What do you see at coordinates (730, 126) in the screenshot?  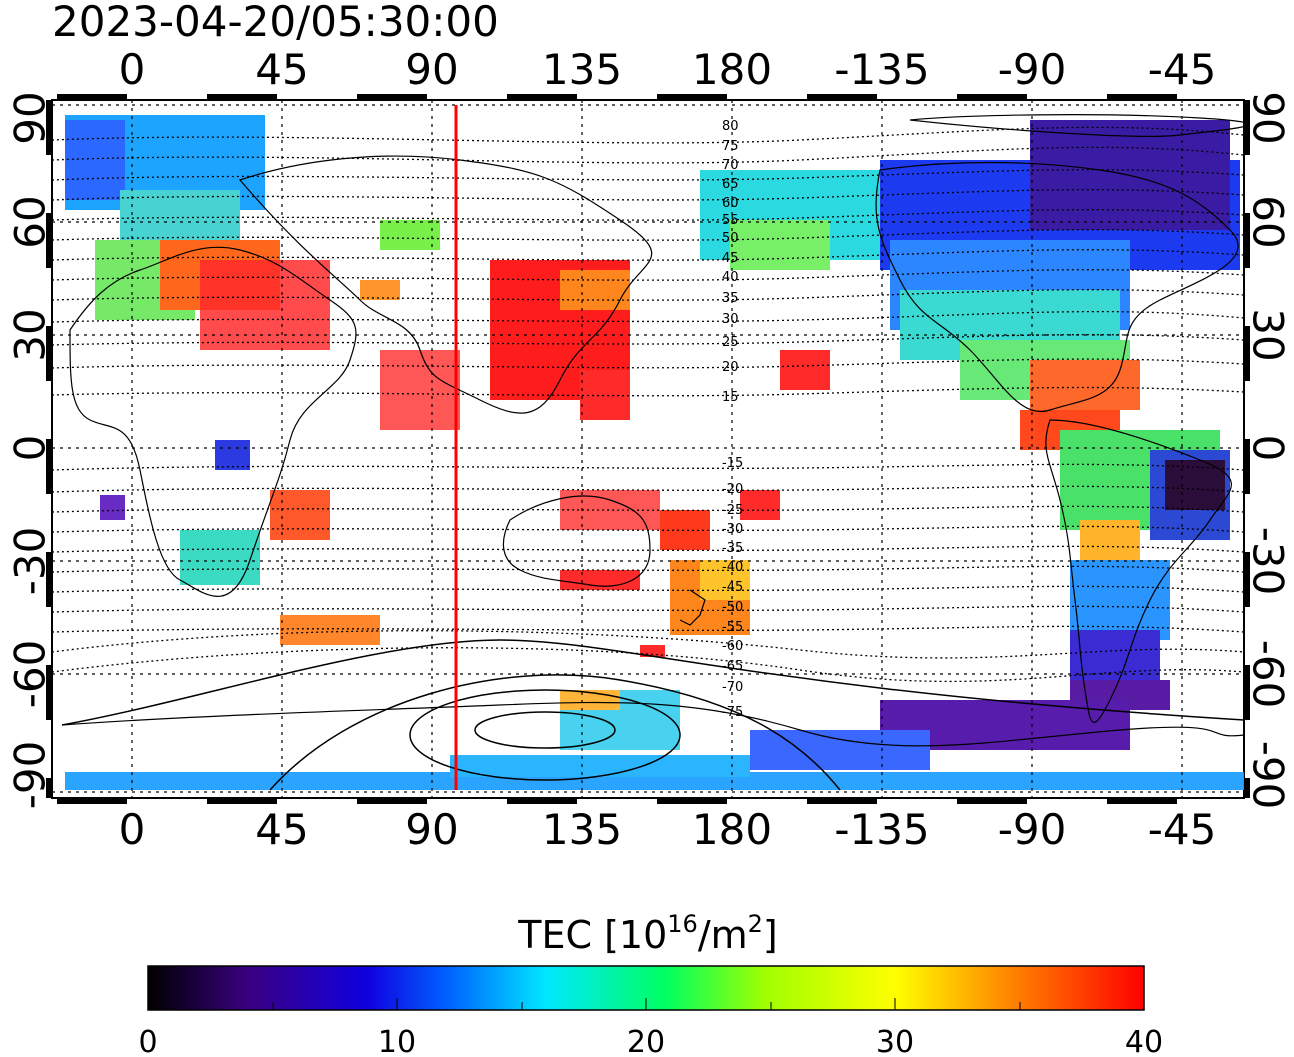 I see `contour-label: 80` at bounding box center [730, 126].